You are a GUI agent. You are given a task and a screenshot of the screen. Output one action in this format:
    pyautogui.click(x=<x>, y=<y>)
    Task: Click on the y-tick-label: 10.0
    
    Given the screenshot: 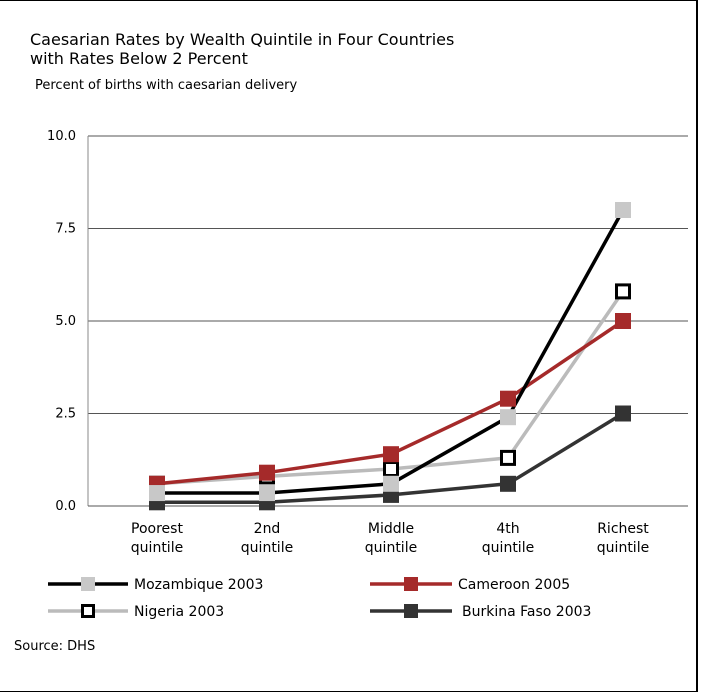 What is the action you would take?
    pyautogui.click(x=61, y=136)
    